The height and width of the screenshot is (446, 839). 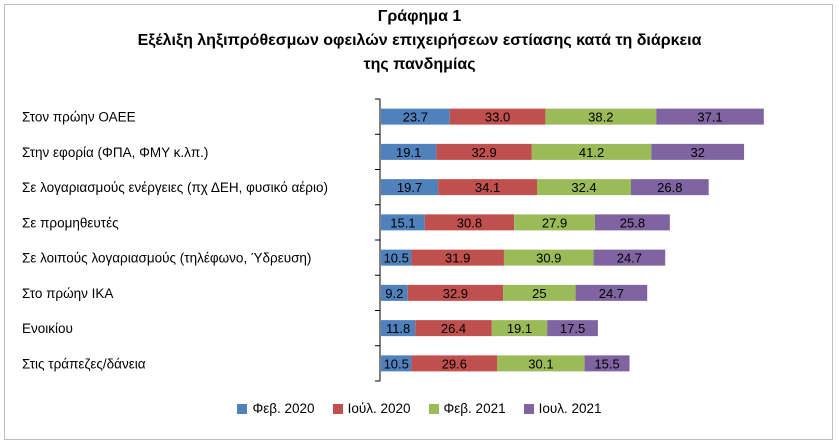 I want to click on data-label: 17.5, so click(x=572, y=328).